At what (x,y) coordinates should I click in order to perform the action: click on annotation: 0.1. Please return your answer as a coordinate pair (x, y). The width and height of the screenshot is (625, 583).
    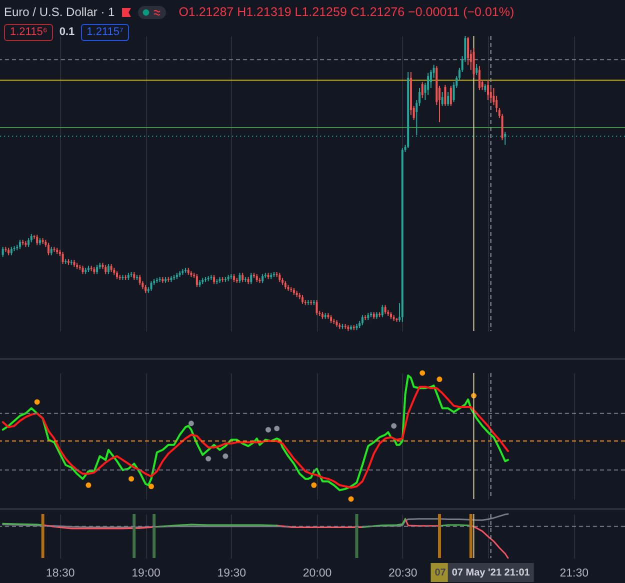
    Looking at the image, I should click on (67, 32).